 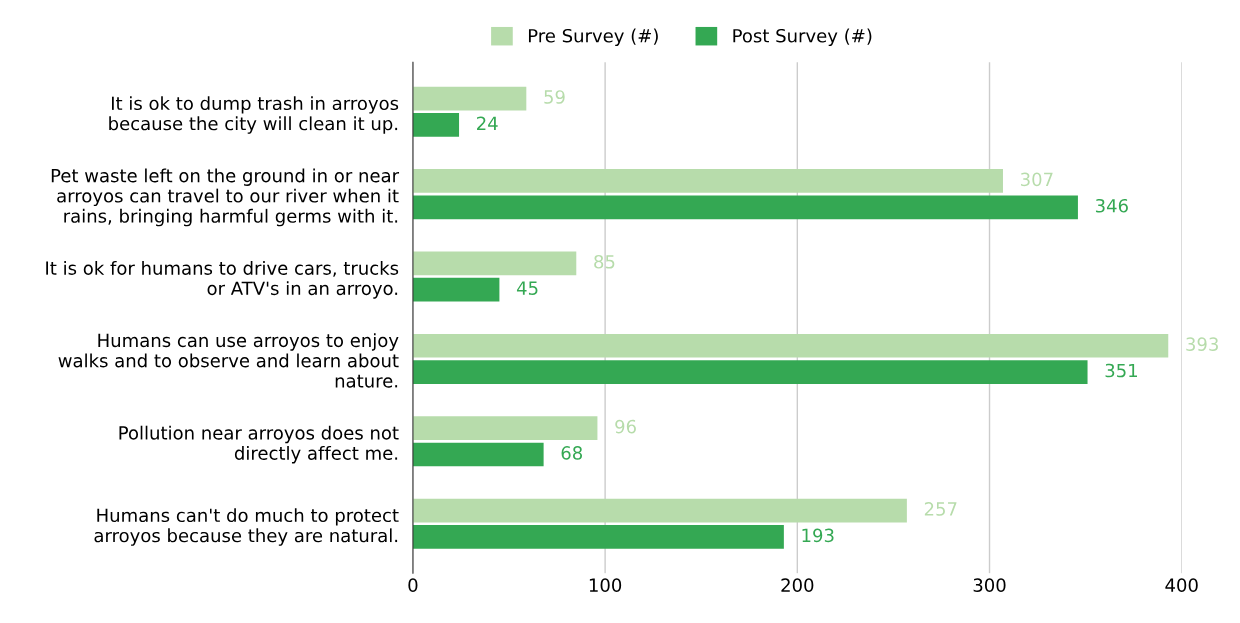 I want to click on data-label: 96, so click(x=625, y=426).